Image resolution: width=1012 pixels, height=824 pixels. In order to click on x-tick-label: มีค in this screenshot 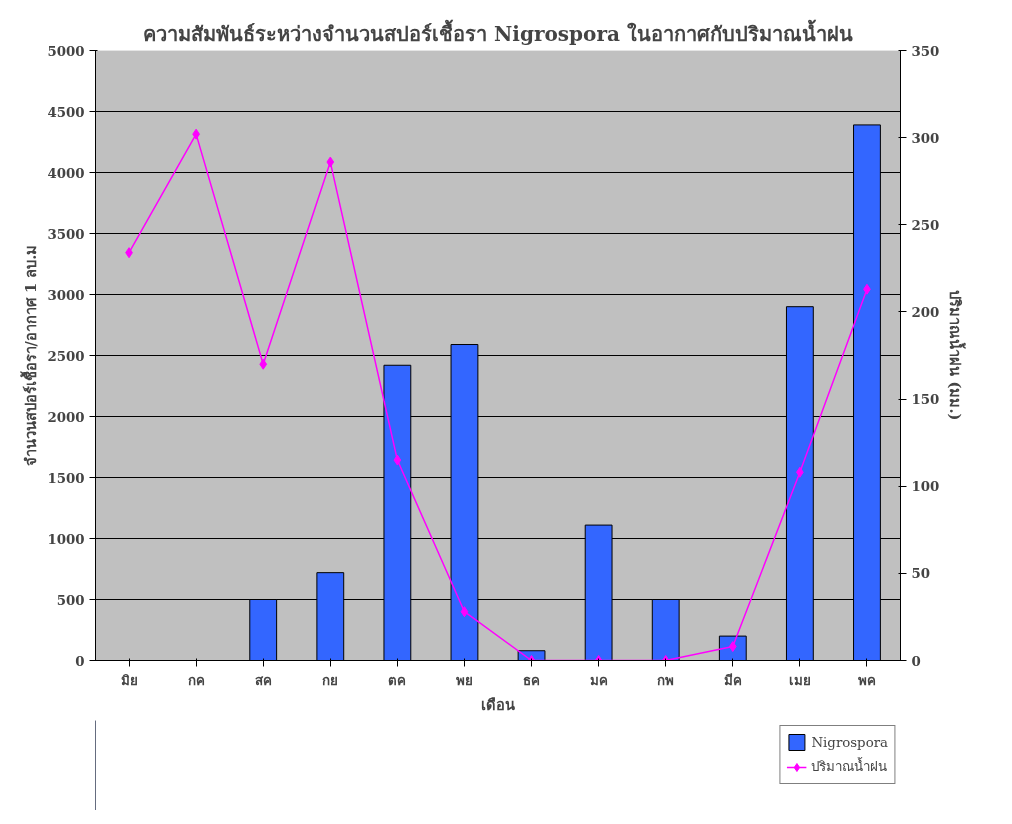, I will do `click(732, 679)`.